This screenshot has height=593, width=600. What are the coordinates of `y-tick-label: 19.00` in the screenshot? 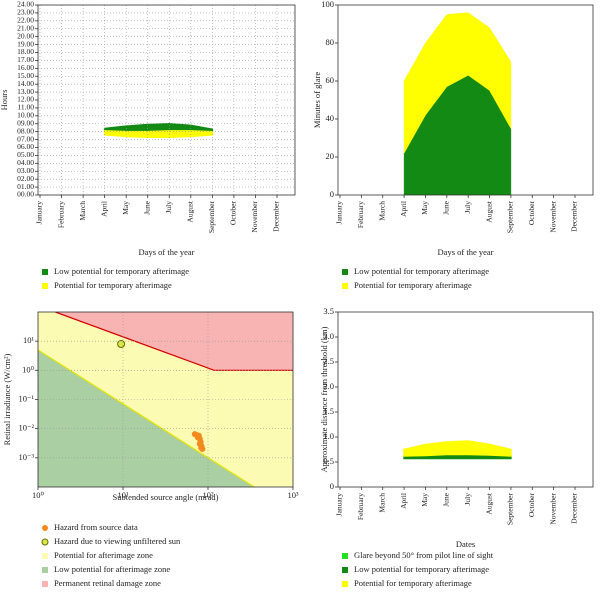 It's located at (25, 43).